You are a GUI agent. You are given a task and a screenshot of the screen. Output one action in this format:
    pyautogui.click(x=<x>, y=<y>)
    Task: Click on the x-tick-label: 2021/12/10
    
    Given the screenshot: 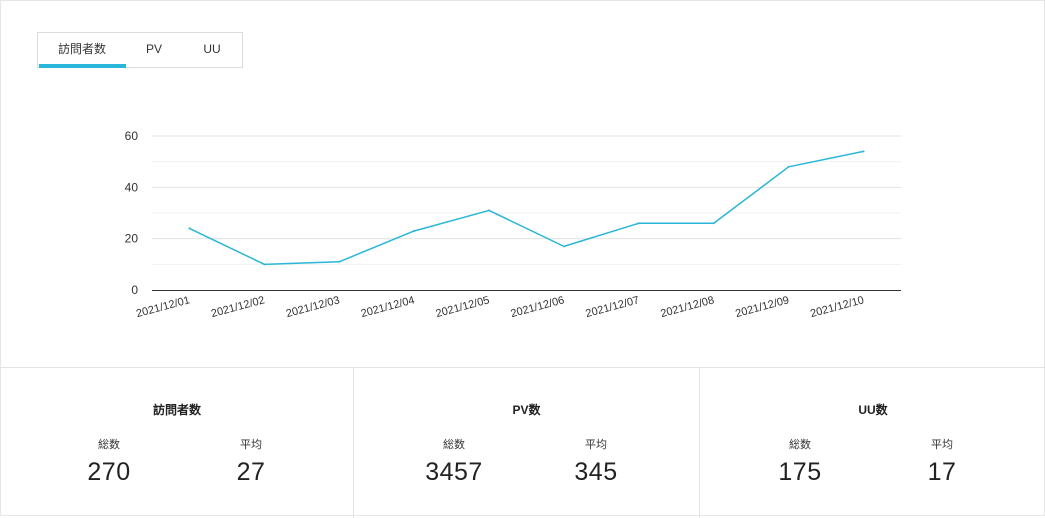 What is the action you would take?
    pyautogui.click(x=837, y=307)
    